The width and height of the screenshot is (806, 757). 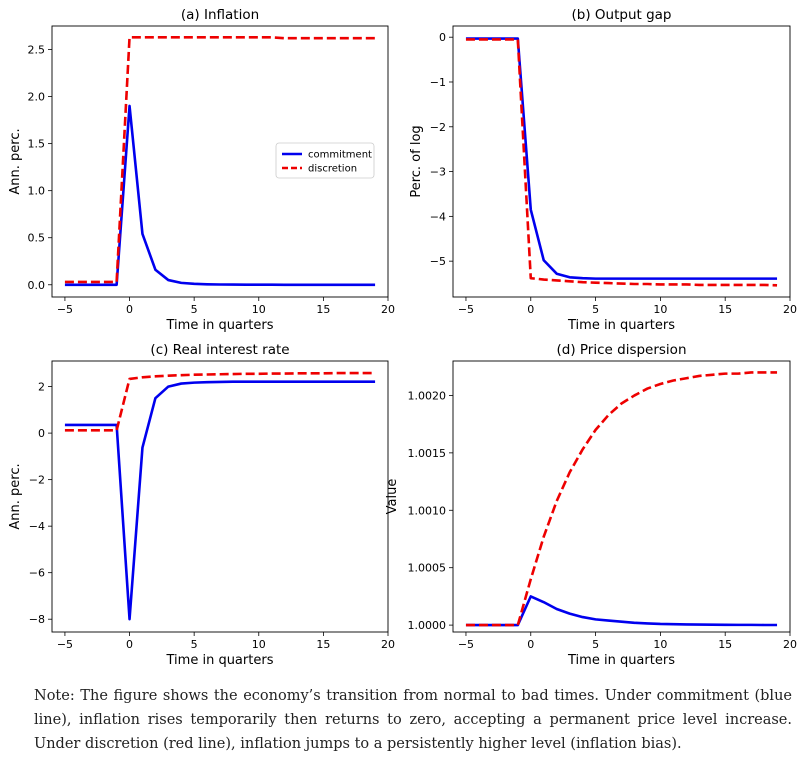 I want to click on y-tick-label: 1.5, so click(x=37, y=144).